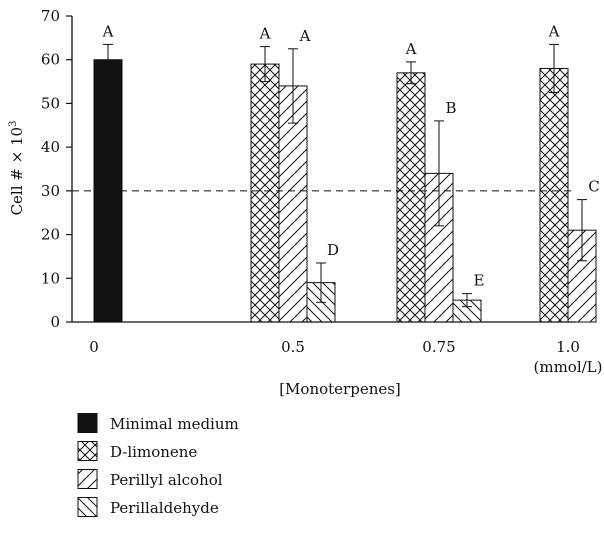 Image resolution: width=604 pixels, height=556 pixels. I want to click on significance-letter: E, so click(479, 281).